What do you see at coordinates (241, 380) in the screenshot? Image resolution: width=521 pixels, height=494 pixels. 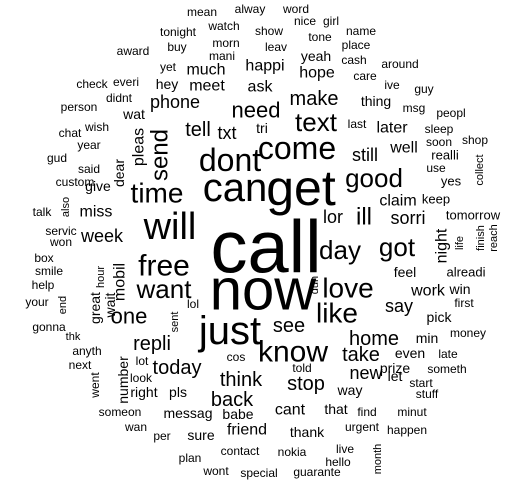 I see `word-think: think` at bounding box center [241, 380].